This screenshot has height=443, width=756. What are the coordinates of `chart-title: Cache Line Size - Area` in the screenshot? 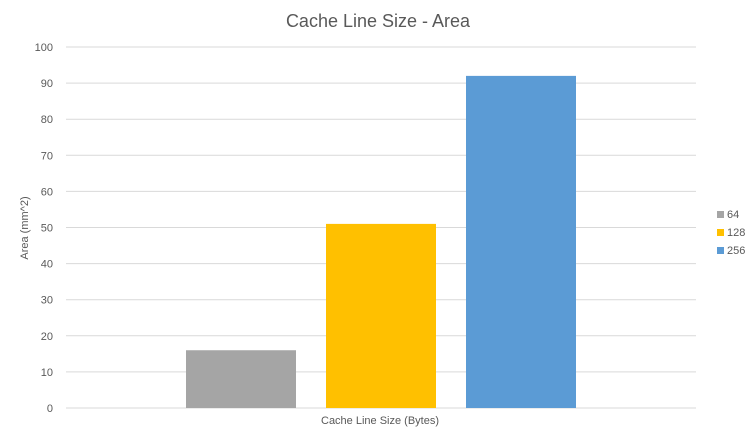 It's located at (378, 21).